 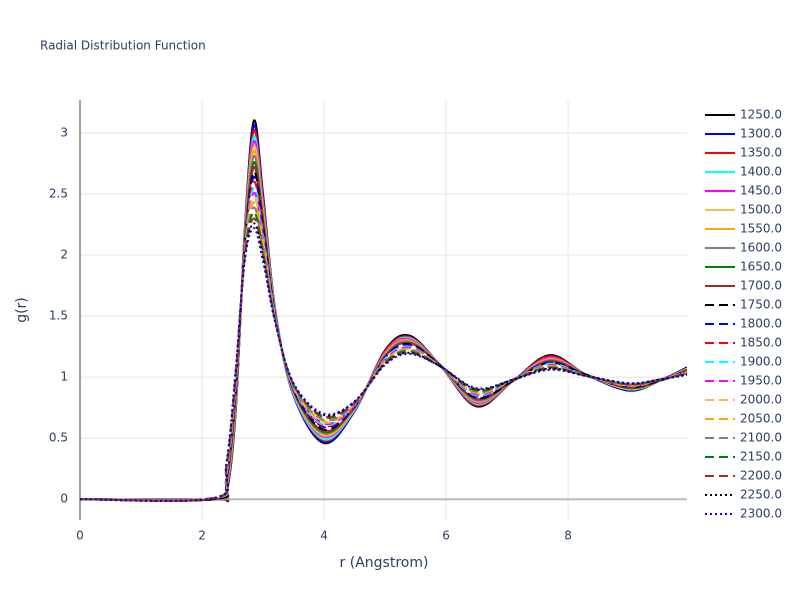 What do you see at coordinates (80, 536) in the screenshot?
I see `x-tick-label: 0` at bounding box center [80, 536].